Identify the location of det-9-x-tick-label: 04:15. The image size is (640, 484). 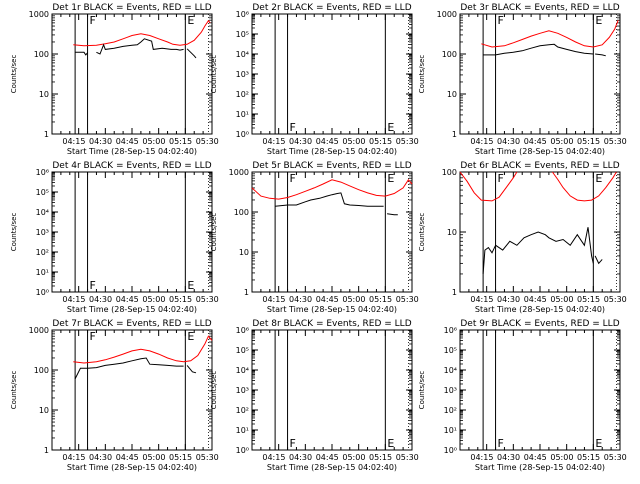
(481, 457).